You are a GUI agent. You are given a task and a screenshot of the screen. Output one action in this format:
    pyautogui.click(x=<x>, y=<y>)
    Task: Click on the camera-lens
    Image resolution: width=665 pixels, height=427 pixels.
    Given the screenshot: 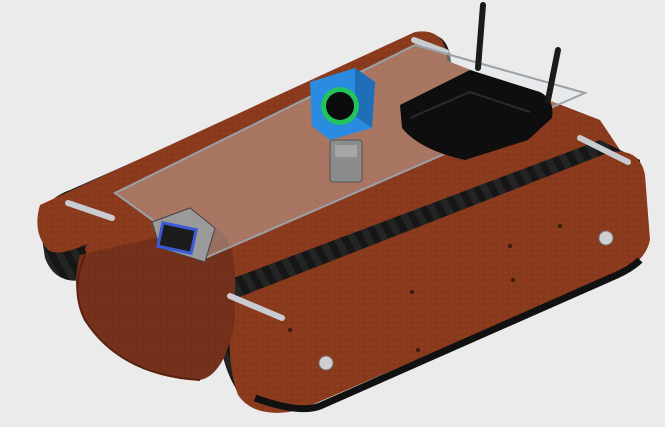 What is the action you would take?
    pyautogui.click(x=340, y=106)
    